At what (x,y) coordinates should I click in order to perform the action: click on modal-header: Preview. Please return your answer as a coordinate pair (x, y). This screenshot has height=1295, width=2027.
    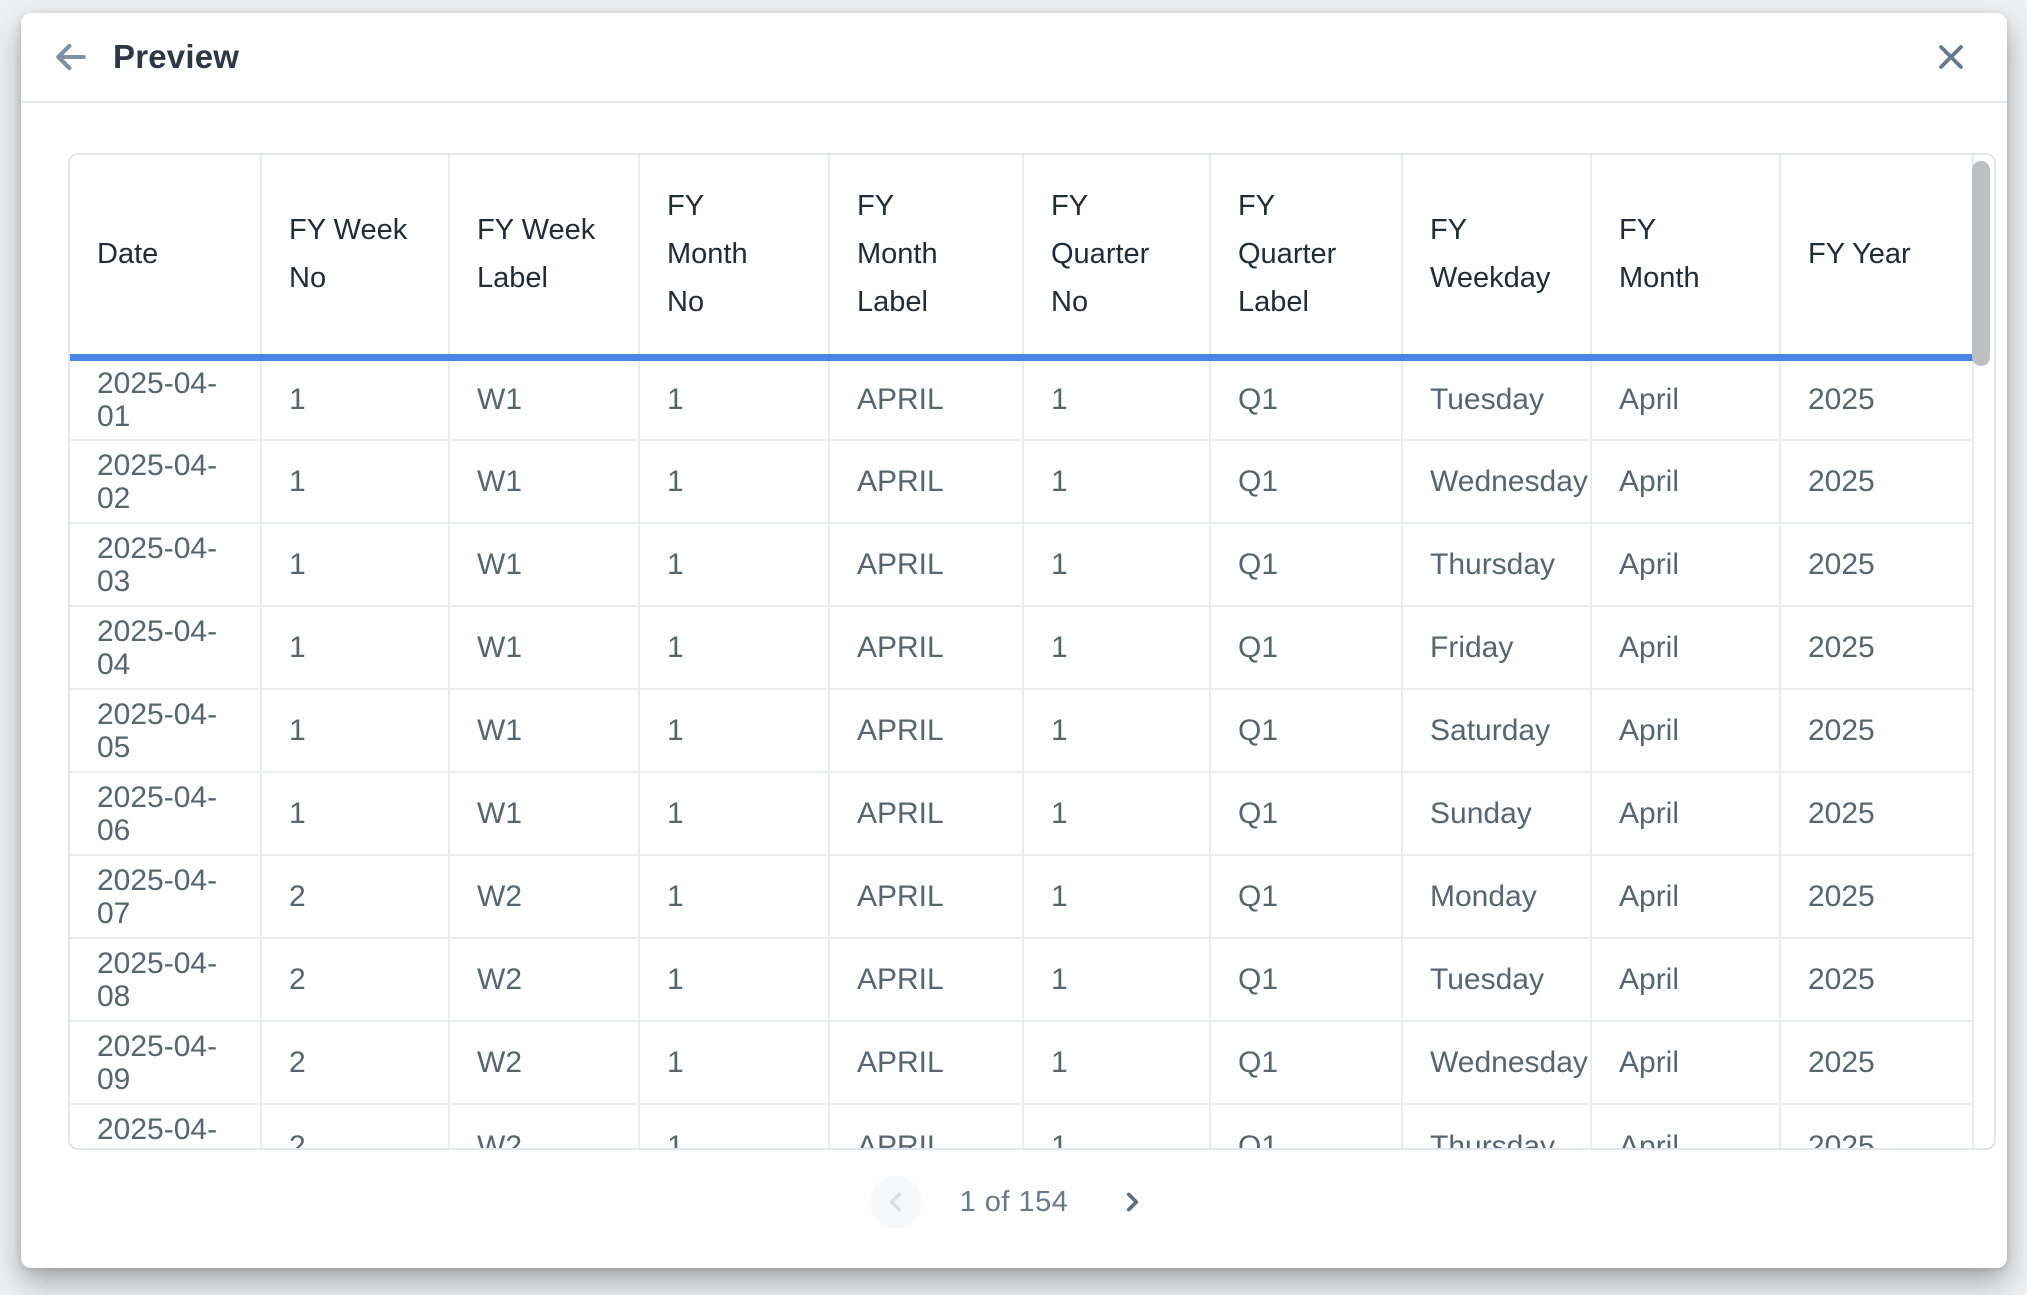
    Looking at the image, I should click on (1014, 58).